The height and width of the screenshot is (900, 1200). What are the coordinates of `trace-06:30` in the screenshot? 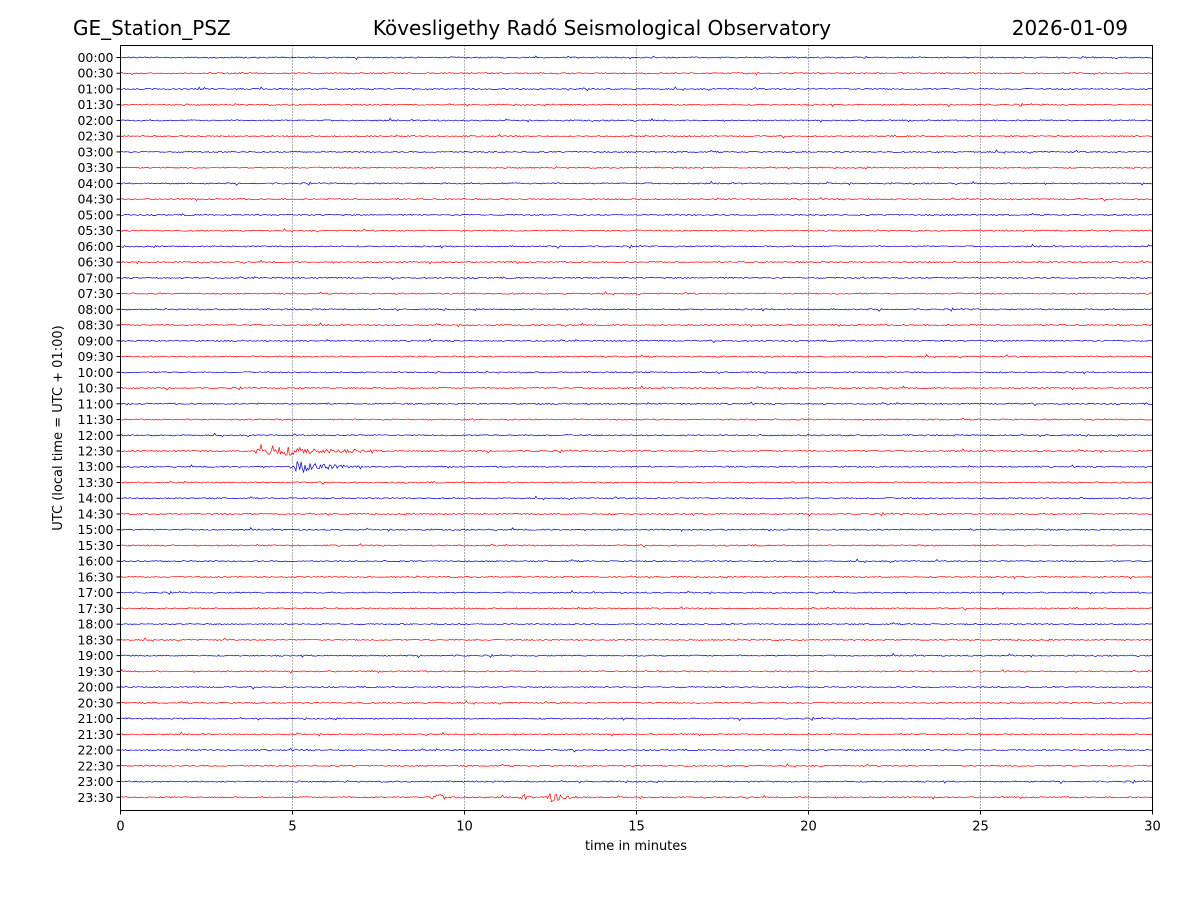 It's located at (636, 262).